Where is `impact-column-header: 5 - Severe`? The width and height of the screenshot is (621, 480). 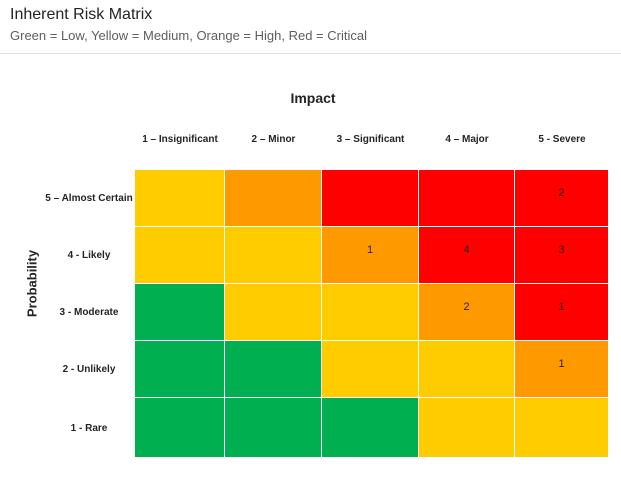
impact-column-header: 5 - Severe is located at coordinates (562, 139).